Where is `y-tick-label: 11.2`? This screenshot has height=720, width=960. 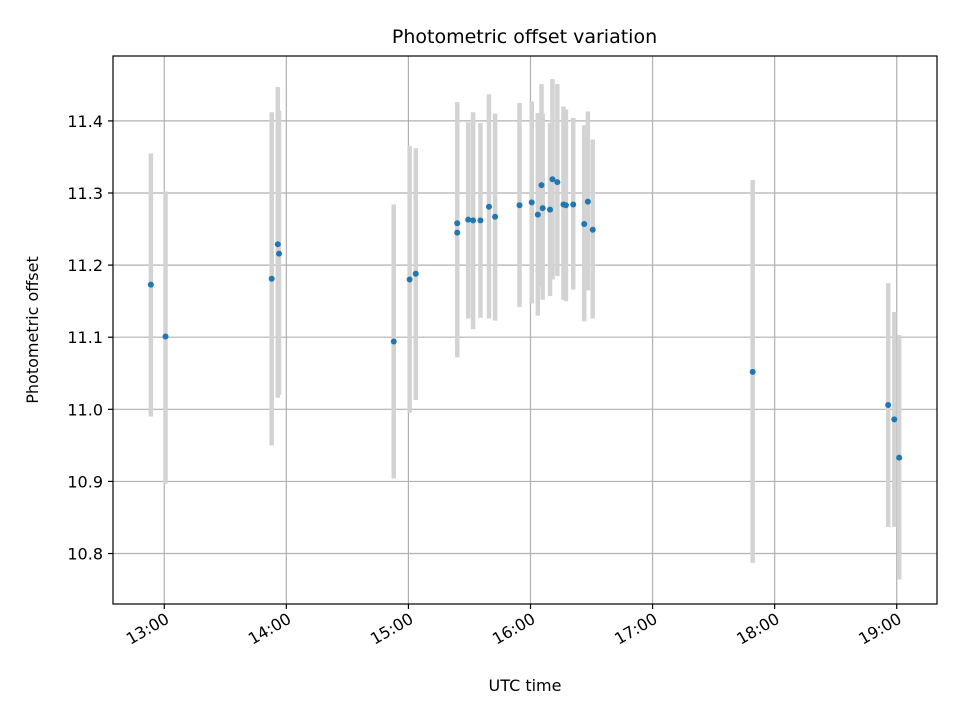
y-tick-label: 11.2 is located at coordinates (85, 265).